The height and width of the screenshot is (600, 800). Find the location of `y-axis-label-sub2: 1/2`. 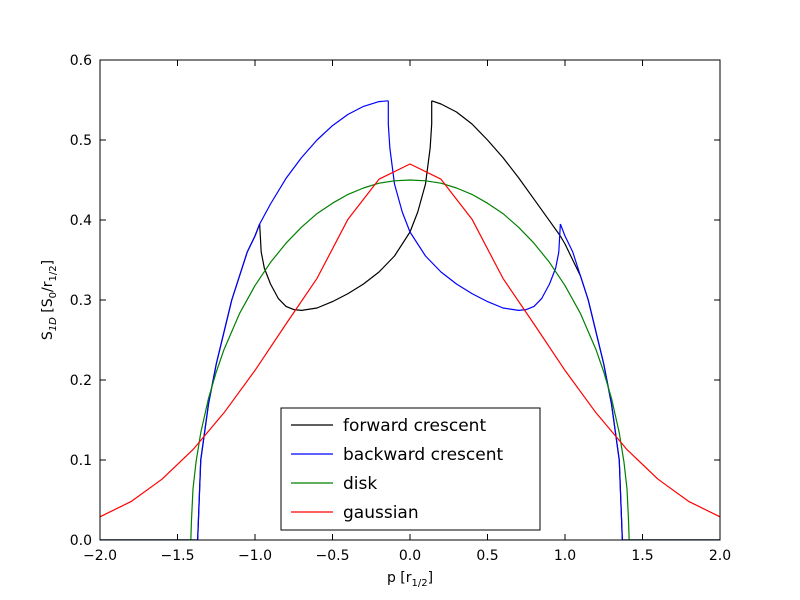

y-axis-label-sub2: 1/2 is located at coordinates (53, 273).